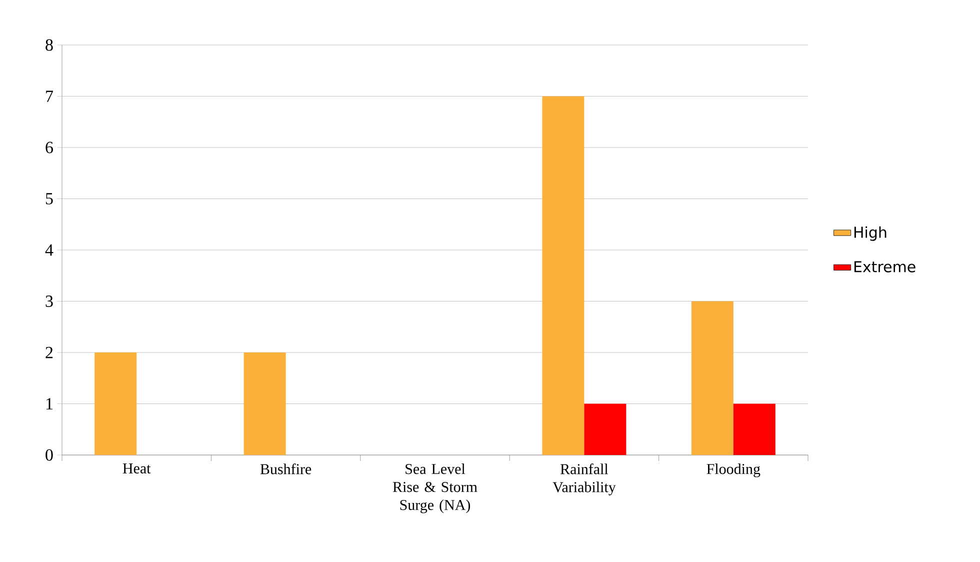 This screenshot has width=980, height=562. Describe the element at coordinates (435, 489) in the screenshot. I see `x-tick-label: Sea Level Rise & Storm Surge (NA)` at that location.